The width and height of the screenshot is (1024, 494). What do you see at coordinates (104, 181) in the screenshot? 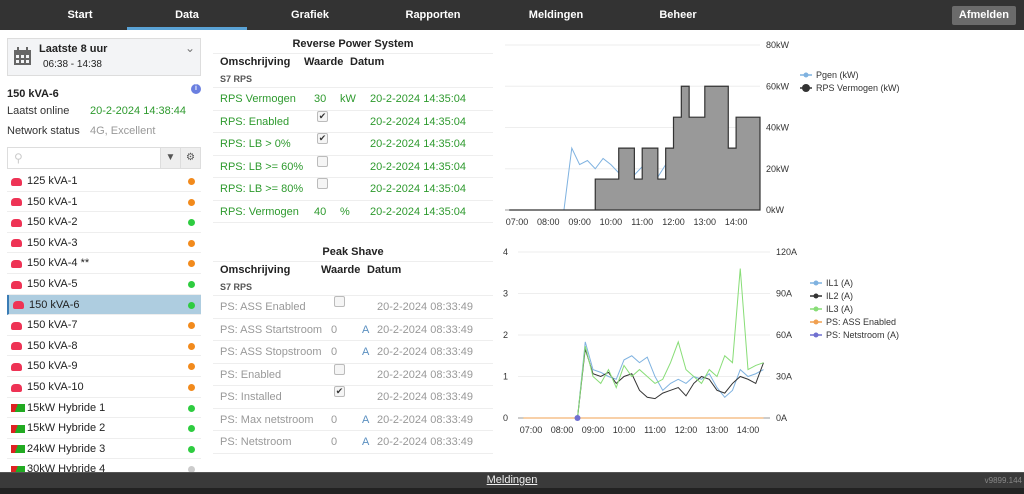
I see `device-list-item: 125 kVA-1` at bounding box center [104, 181].